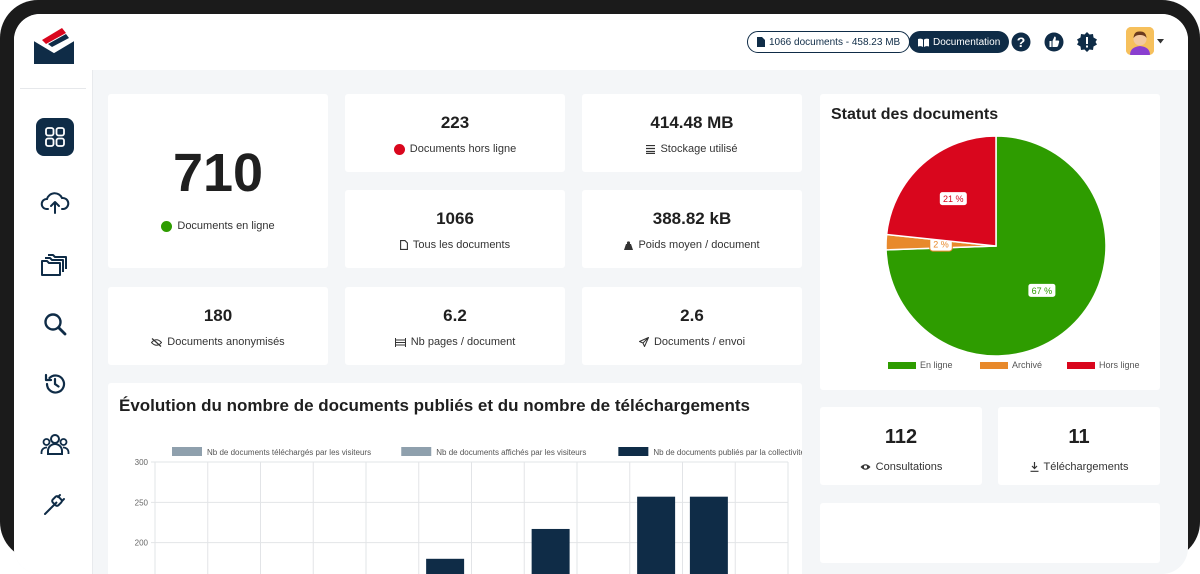 The height and width of the screenshot is (574, 1200). I want to click on red-dot-icon, so click(399, 149).